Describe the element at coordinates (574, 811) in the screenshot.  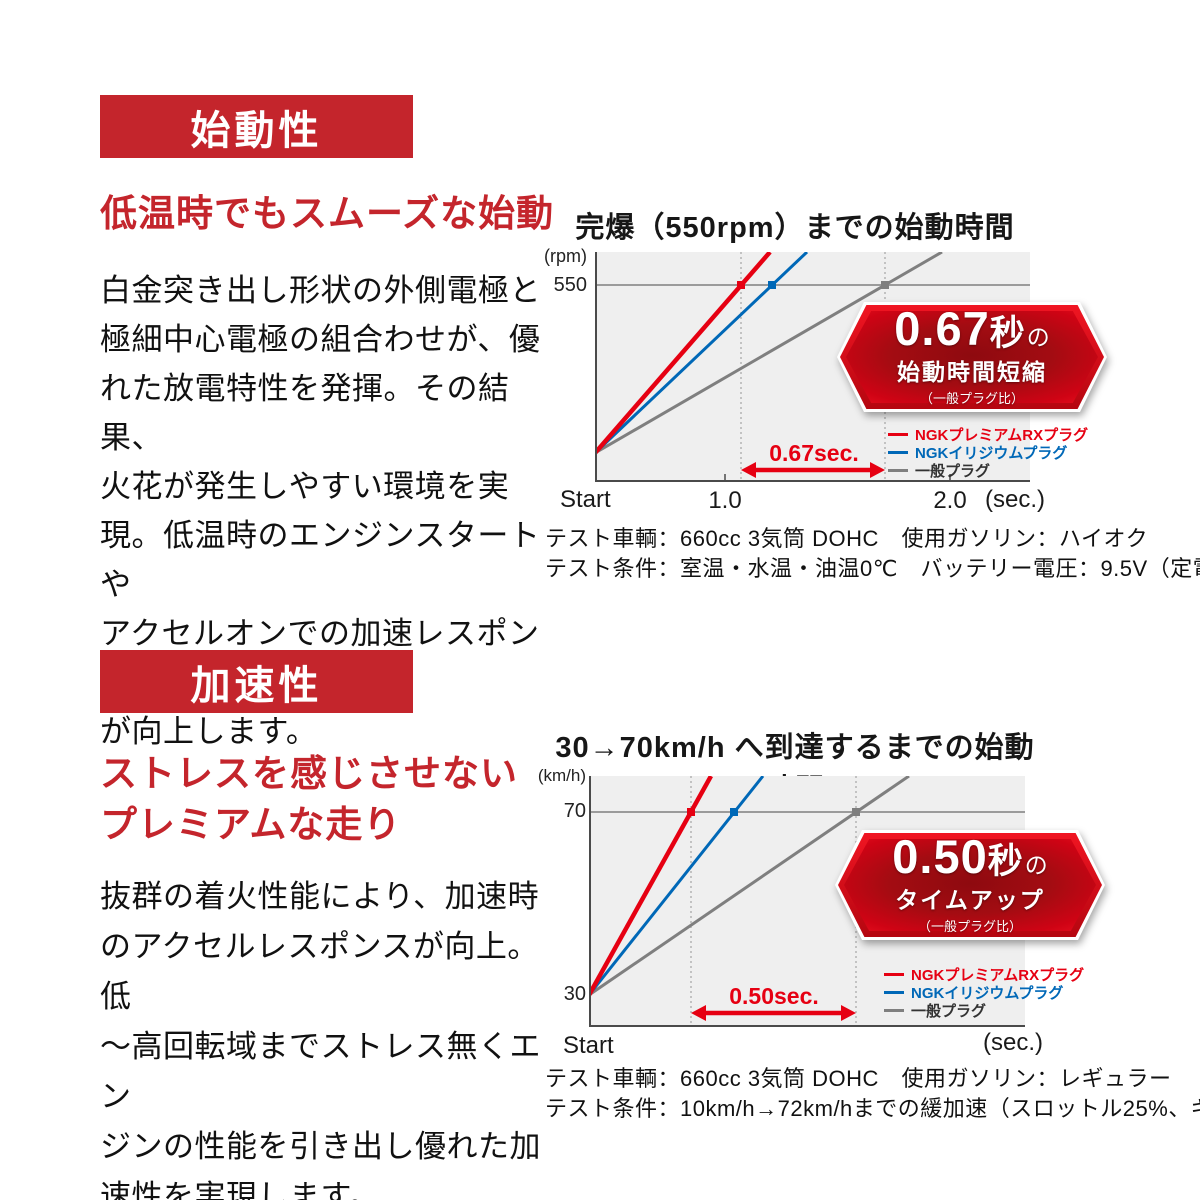
I see `y-axis-70-label: 70` at that location.